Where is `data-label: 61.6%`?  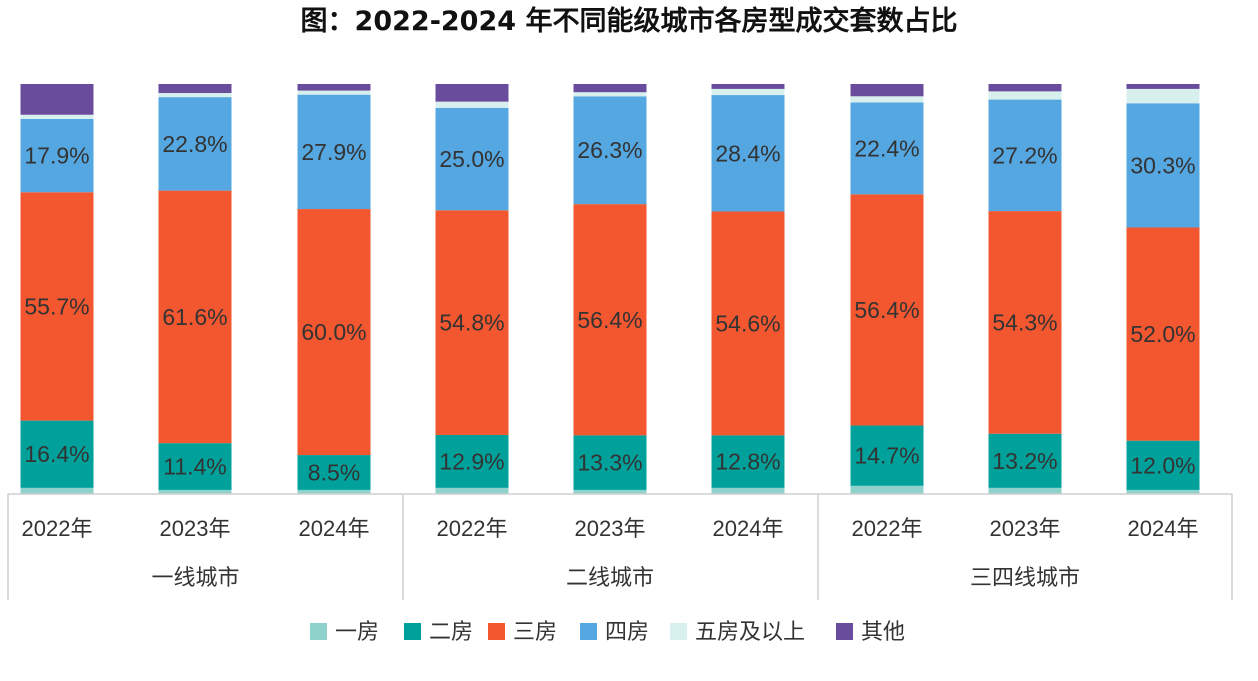 data-label: 61.6% is located at coordinates (194, 317).